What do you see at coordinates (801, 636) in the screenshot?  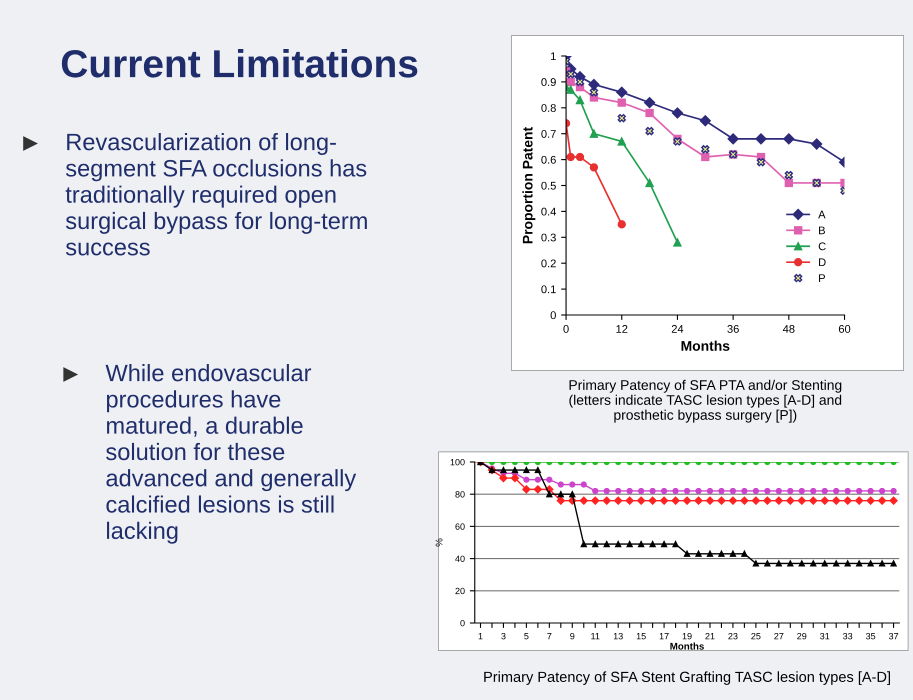 I see `x-tick-label: 29` at bounding box center [801, 636].